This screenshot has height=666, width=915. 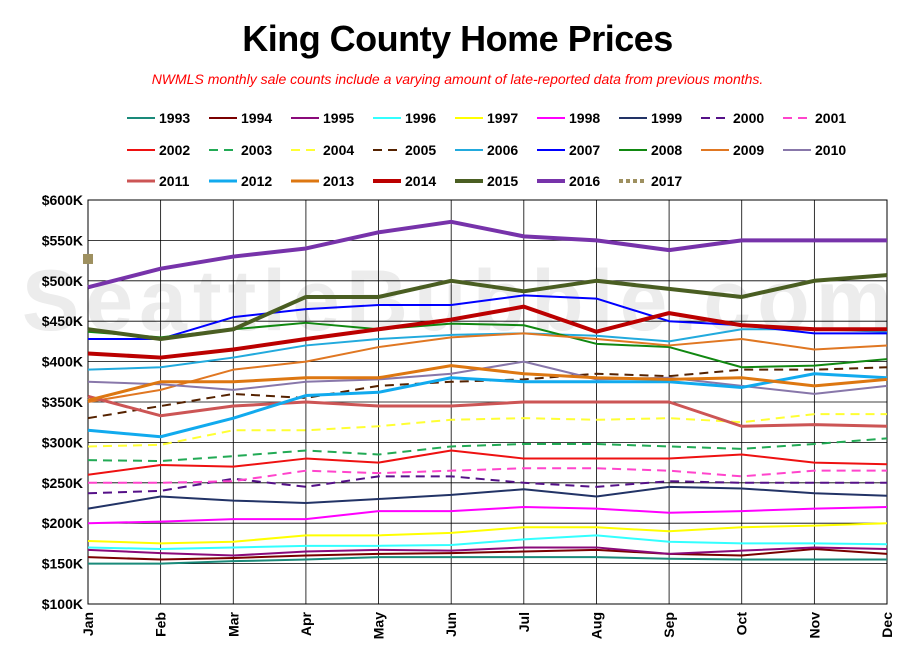 What do you see at coordinates (666, 181) in the screenshot?
I see `legend-label-2017: 2017` at bounding box center [666, 181].